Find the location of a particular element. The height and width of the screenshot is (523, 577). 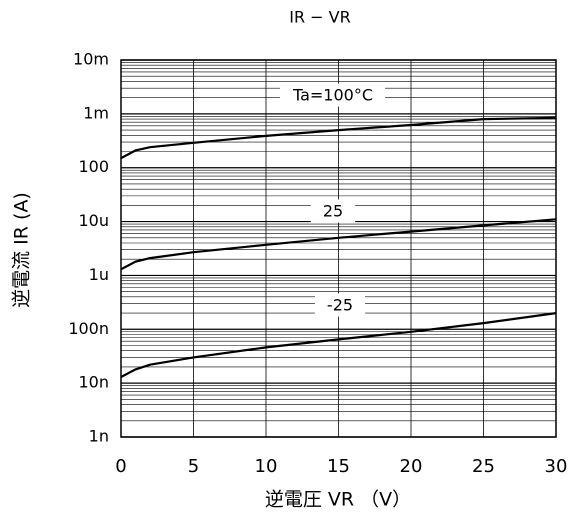

y-tick-label: 1u is located at coordinates (99, 274).